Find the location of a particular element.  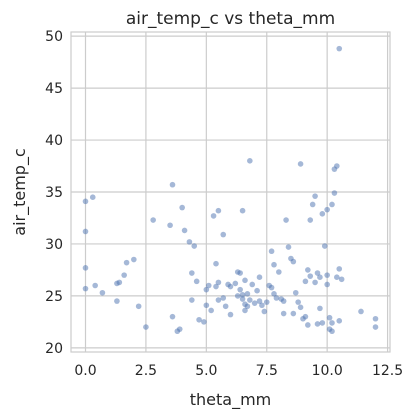

y-tick-label: 20 is located at coordinates (54, 349).